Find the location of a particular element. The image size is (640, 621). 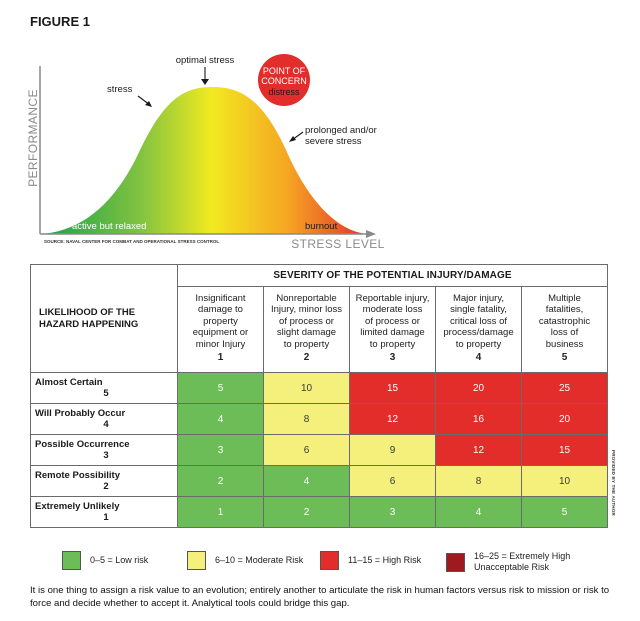

point-of-concern-line1: POINT OF is located at coordinates (284, 71).